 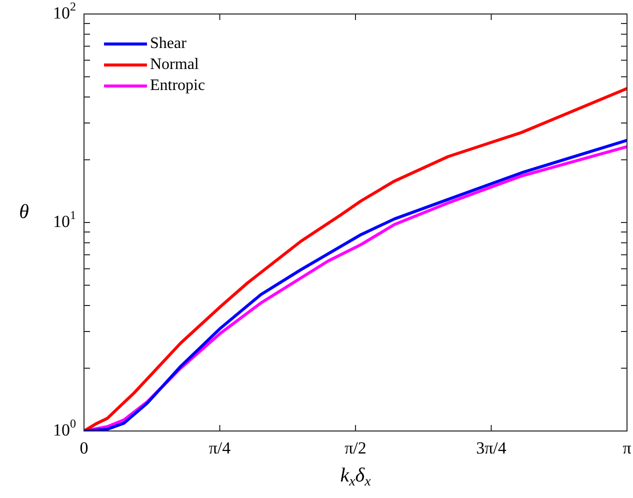 I want to click on x-tick-label: 0, so click(x=84, y=448).